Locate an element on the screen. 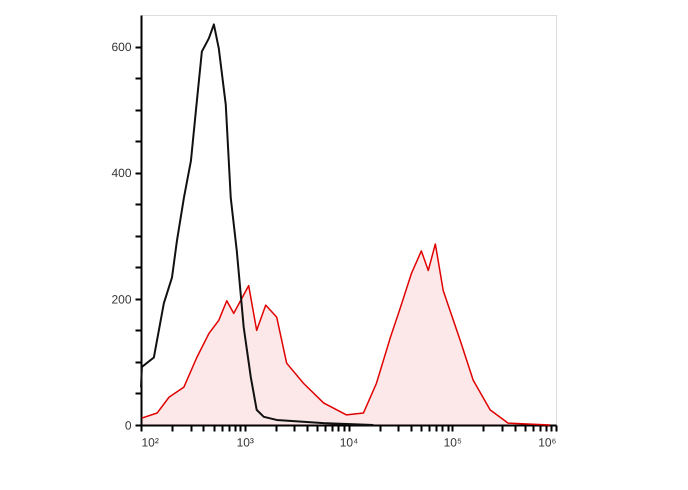  x-tick-label: 10⁵ is located at coordinates (453, 443).